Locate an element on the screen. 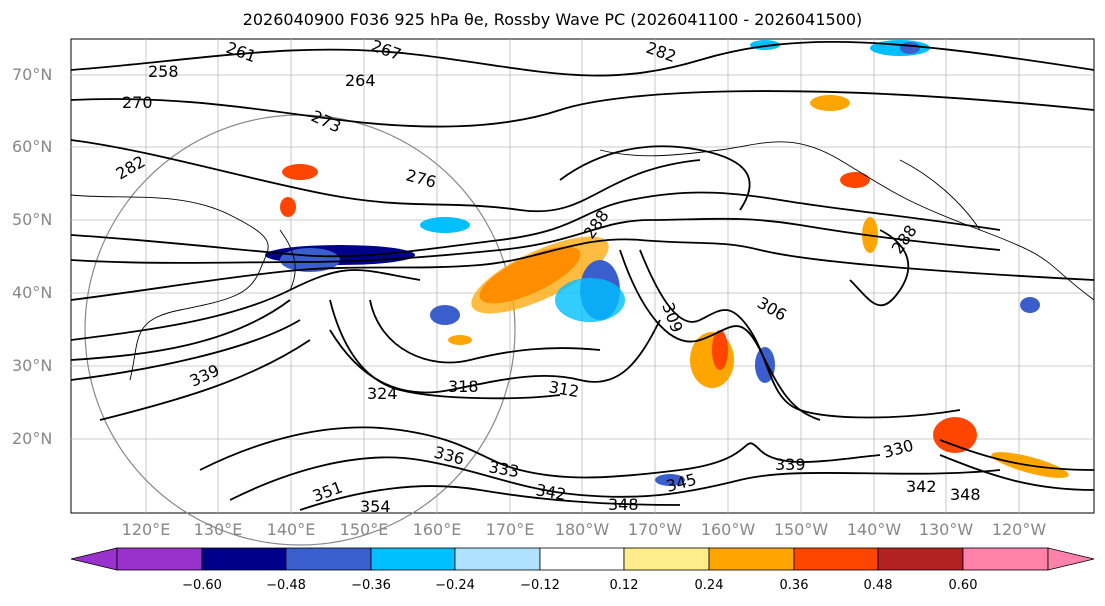 This screenshot has height=606, width=1105. colorbar-tick: −0.60 is located at coordinates (202, 585).